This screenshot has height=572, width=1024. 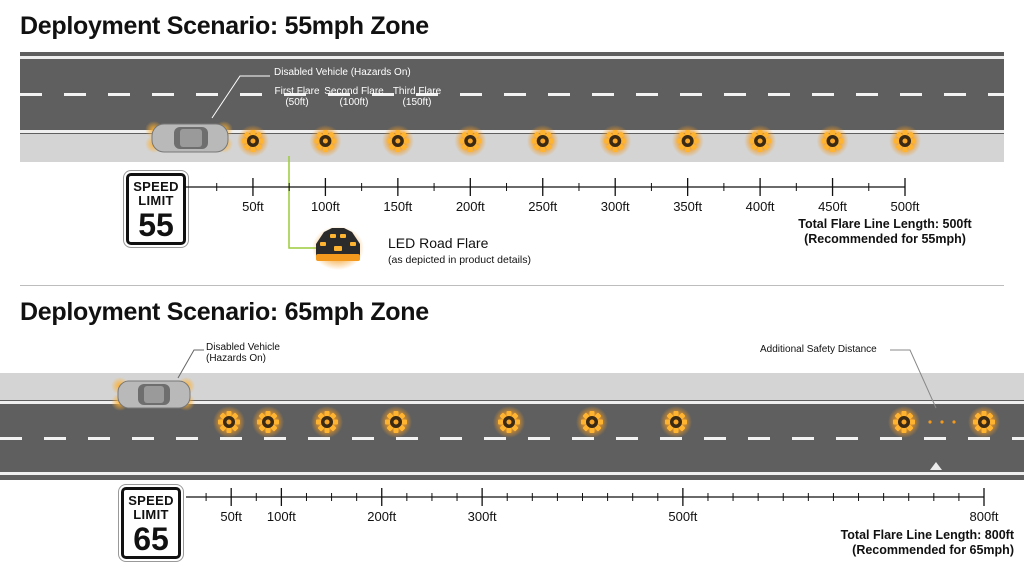 I want to click on safety-distance-dots, so click(x=942, y=422).